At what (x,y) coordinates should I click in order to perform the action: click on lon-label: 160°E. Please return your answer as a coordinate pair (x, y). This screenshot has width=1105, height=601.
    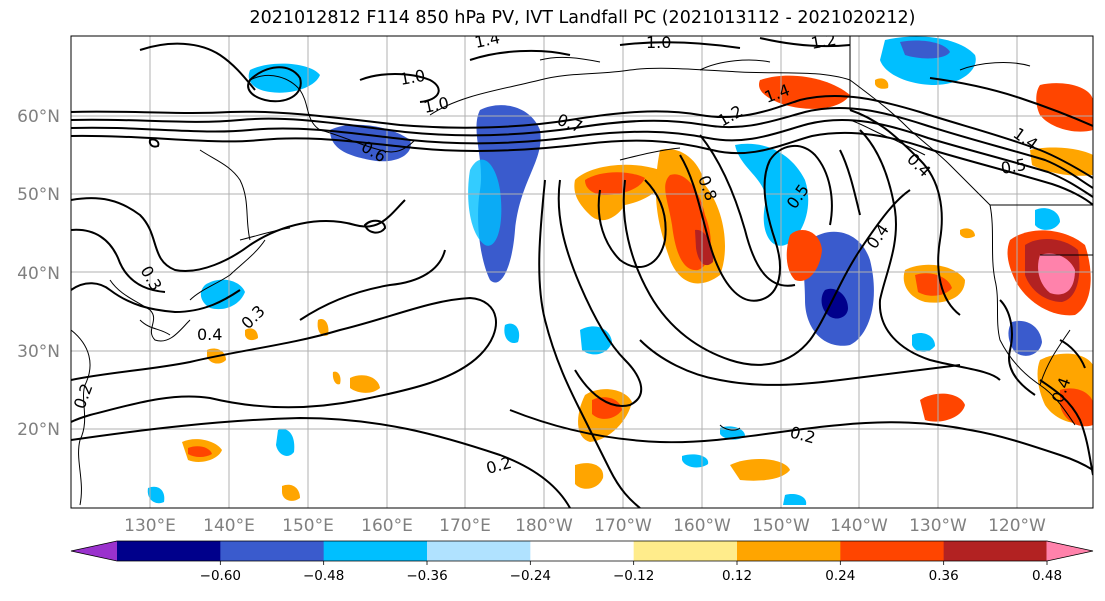
    Looking at the image, I should click on (387, 526).